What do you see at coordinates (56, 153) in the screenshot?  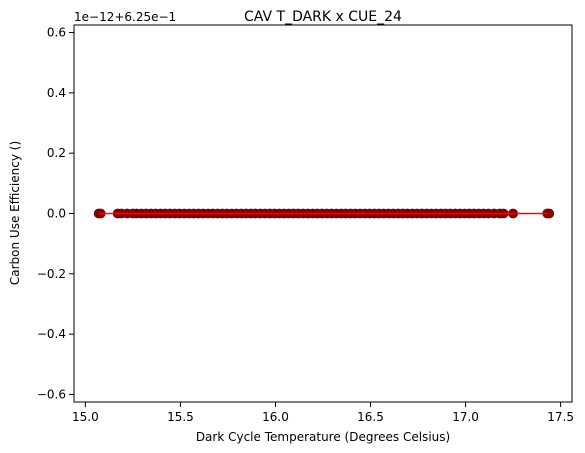 I see `y-tick-label: 0.2` at bounding box center [56, 153].